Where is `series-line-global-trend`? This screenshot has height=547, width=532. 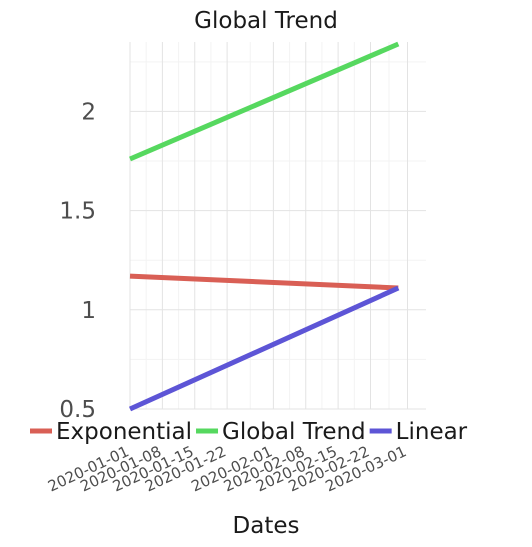
series-line-global-trend is located at coordinates (264, 101).